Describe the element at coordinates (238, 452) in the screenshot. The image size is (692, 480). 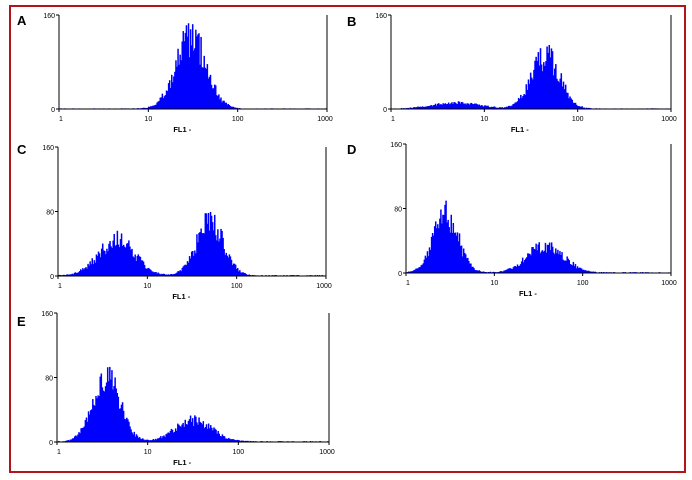
I see `x-tick-label: 100` at that location.